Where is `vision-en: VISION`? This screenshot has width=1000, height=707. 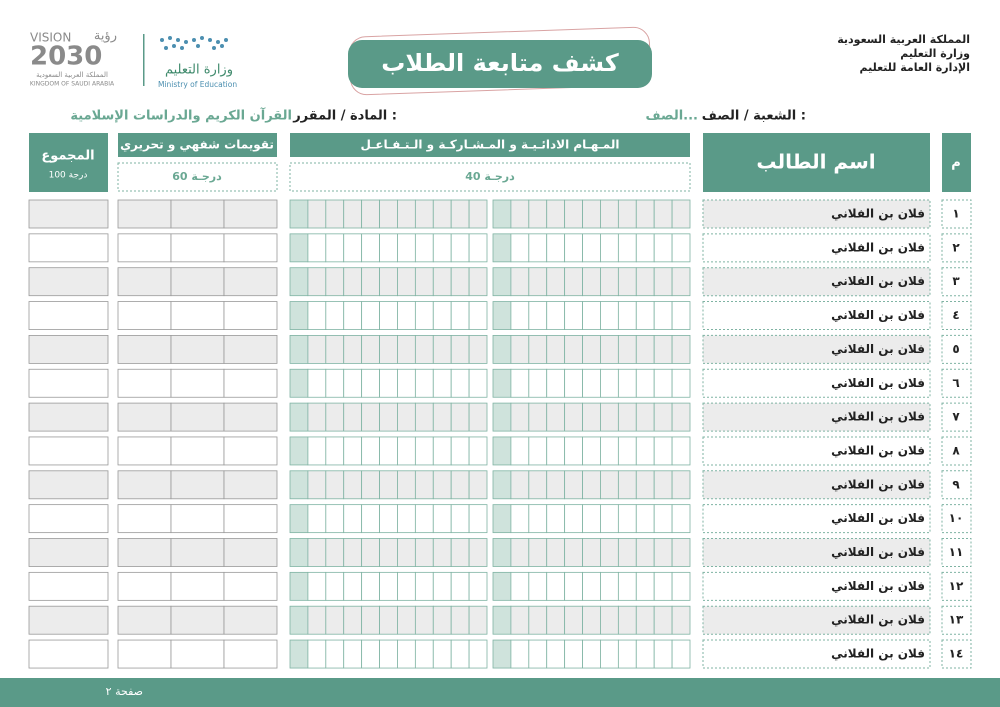 vision-en: VISION is located at coordinates (50, 38).